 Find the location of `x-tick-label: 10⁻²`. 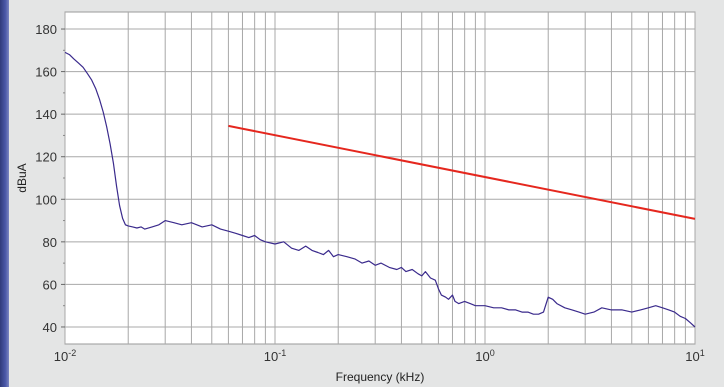

x-tick-label: 10⁻² is located at coordinates (65, 356).